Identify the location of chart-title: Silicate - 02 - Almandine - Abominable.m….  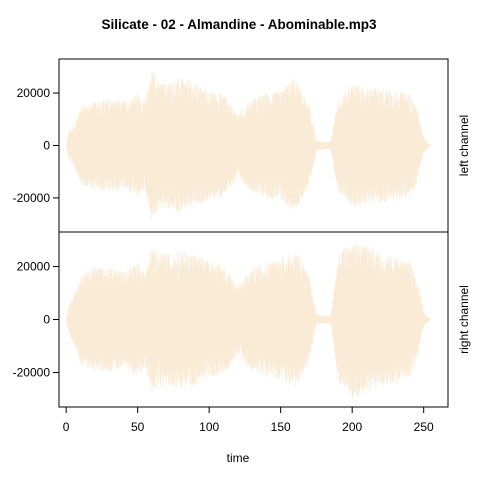
(239, 24).